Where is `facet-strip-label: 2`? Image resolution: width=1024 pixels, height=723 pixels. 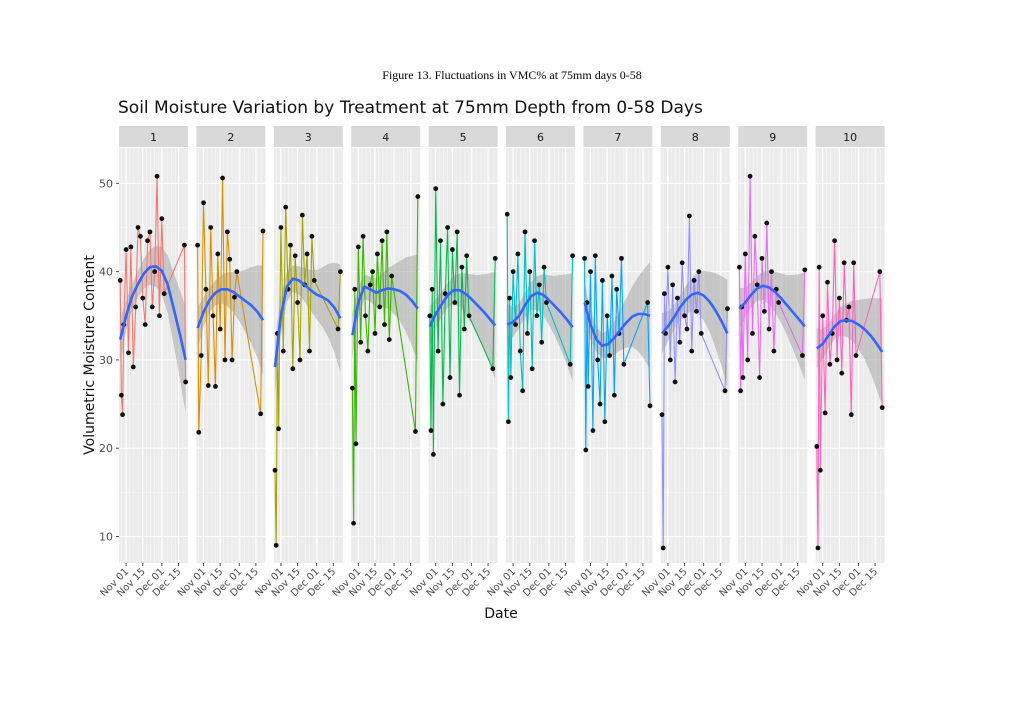
facet-strip-label: 2 is located at coordinates (230, 137).